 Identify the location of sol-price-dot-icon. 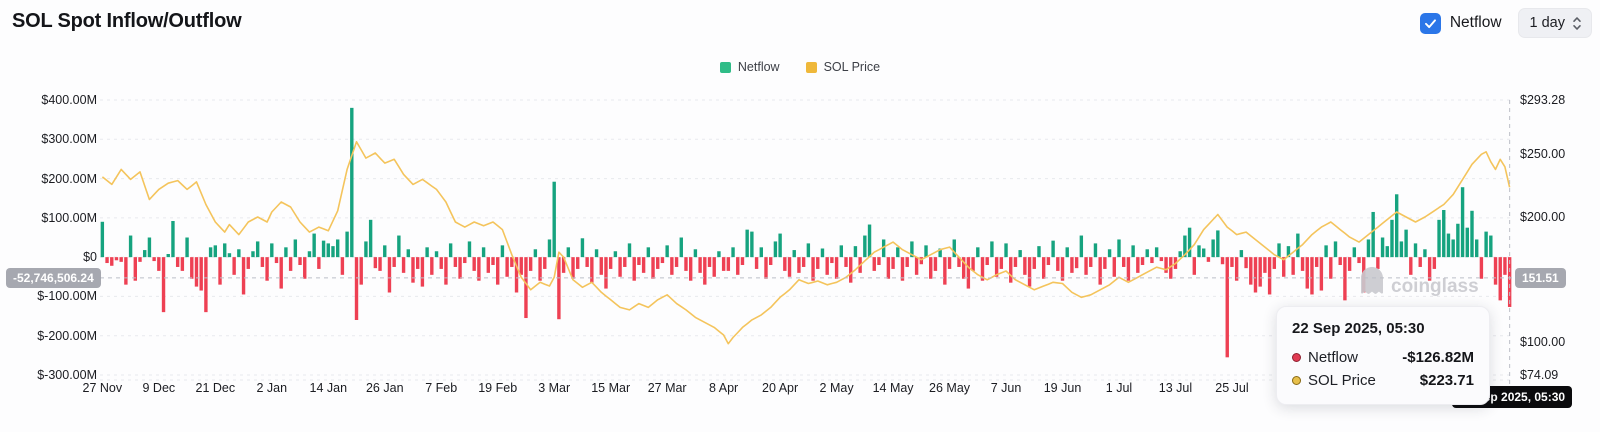
(1296, 380).